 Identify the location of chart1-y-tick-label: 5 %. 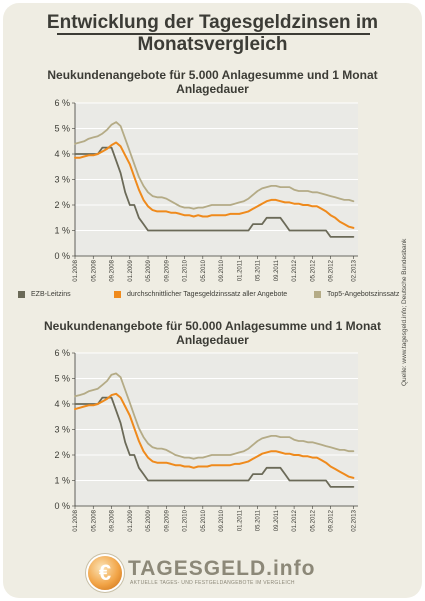
(62, 129).